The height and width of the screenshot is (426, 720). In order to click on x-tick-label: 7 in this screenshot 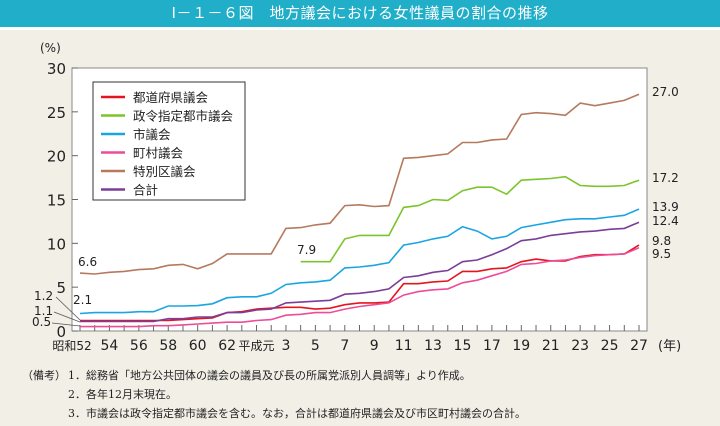, I will do `click(344, 346)`.